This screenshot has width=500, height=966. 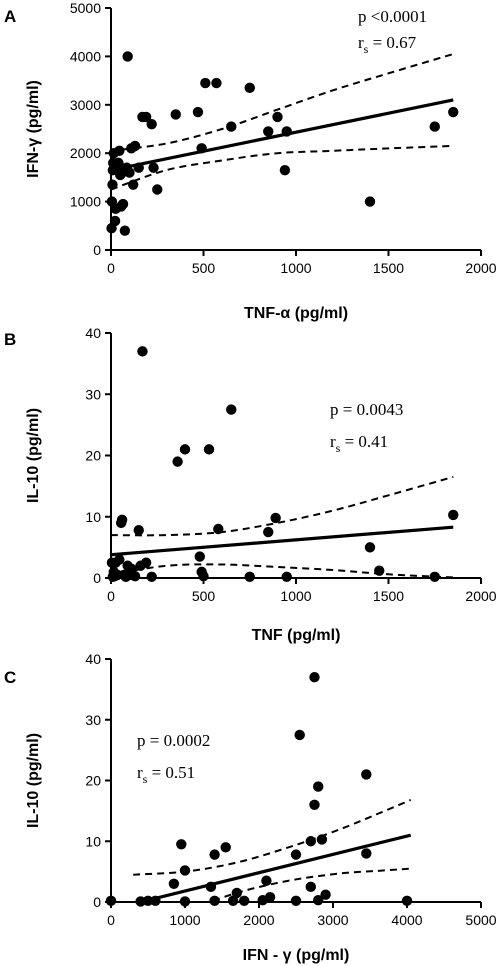 What do you see at coordinates (359, 443) in the screenshot?
I see `spearman-label: rs = 0.41` at bounding box center [359, 443].